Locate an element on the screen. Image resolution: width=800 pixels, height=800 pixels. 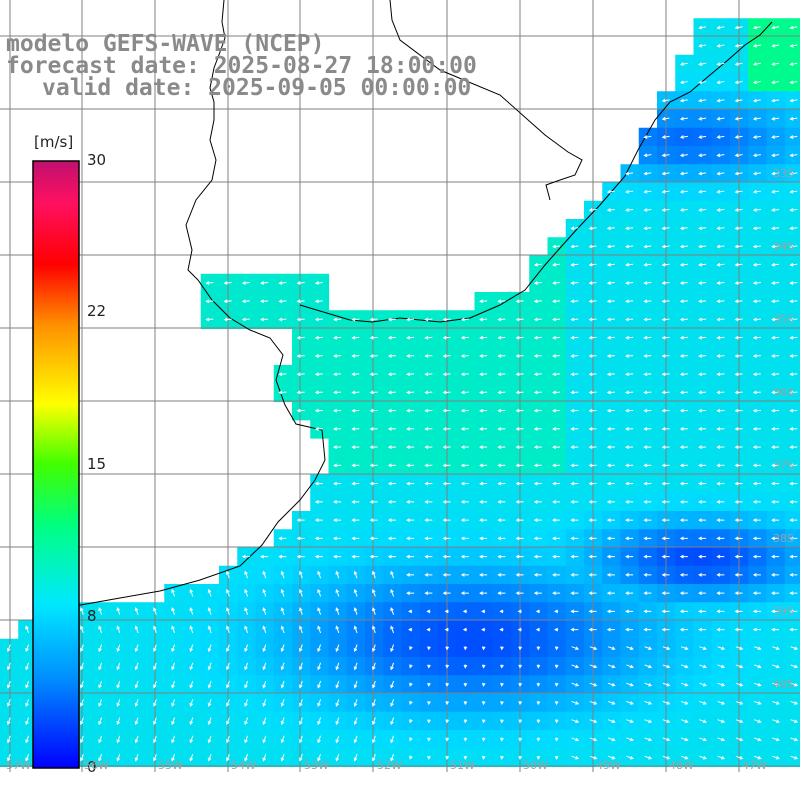
latitude-label: 40S is located at coordinates (783, 684).